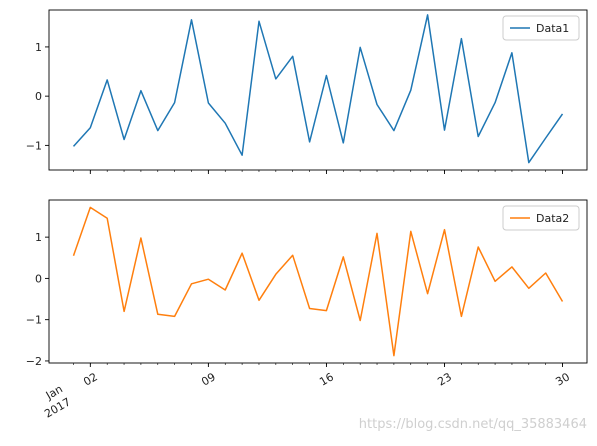 The image size is (597, 446). What do you see at coordinates (38, 96) in the screenshot?
I see `panel1-ytick-label: 0` at bounding box center [38, 96].